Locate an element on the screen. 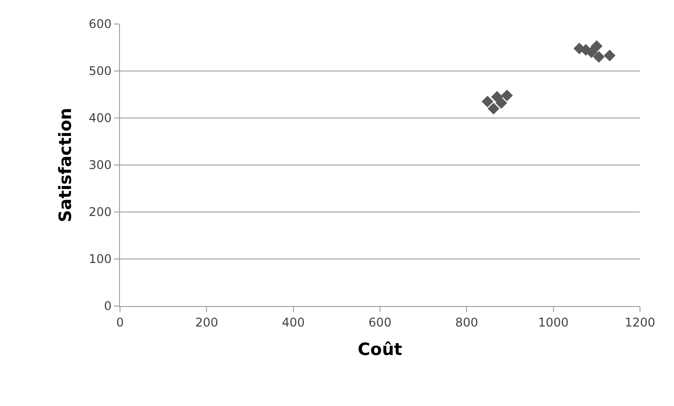 This screenshot has width=674, height=406. x-tick-label: 400 is located at coordinates (293, 322).